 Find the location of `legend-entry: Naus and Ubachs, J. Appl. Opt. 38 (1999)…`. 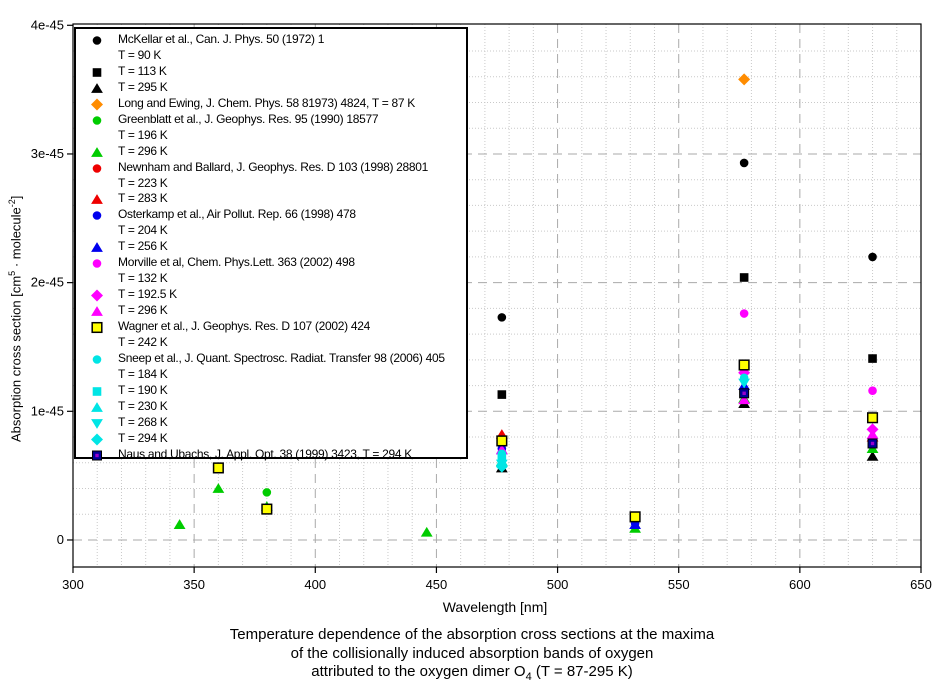

legend-entry: Naus and Ubachs, J. Appl. Opt. 38 (1999)… is located at coordinates (271, 455).